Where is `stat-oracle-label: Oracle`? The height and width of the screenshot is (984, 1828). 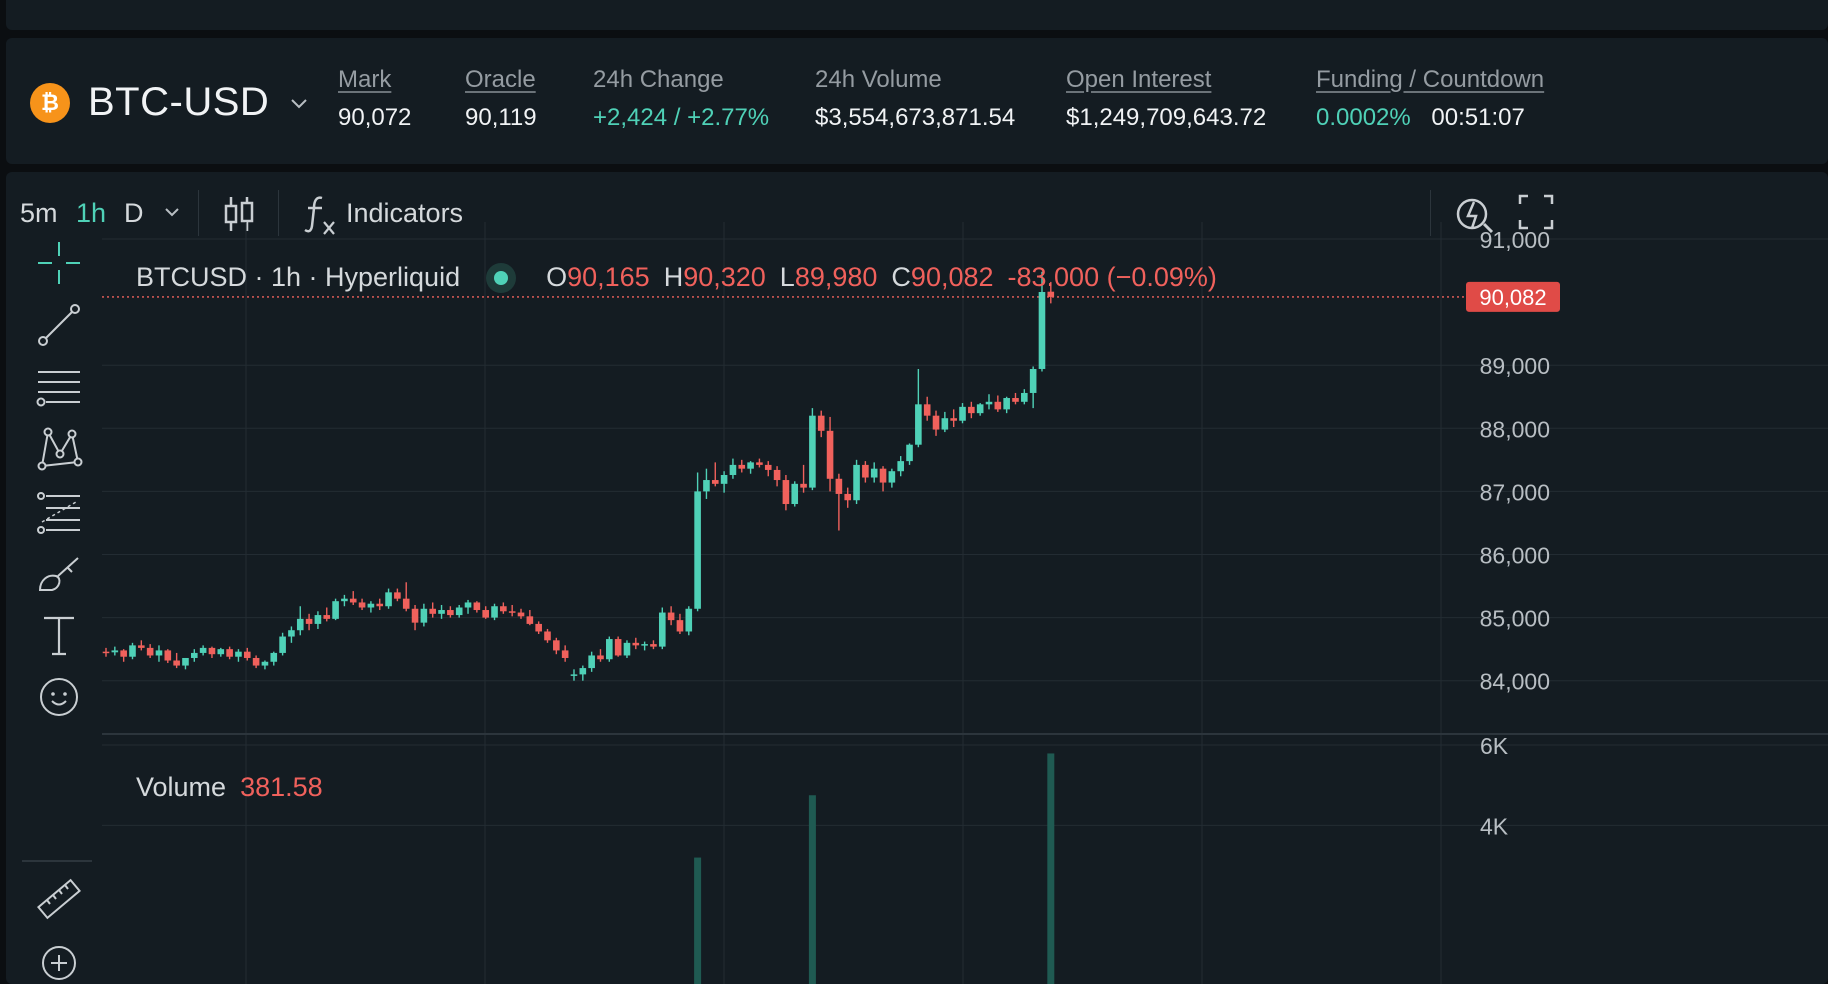
stat-oracle-label: Oracle is located at coordinates (500, 79).